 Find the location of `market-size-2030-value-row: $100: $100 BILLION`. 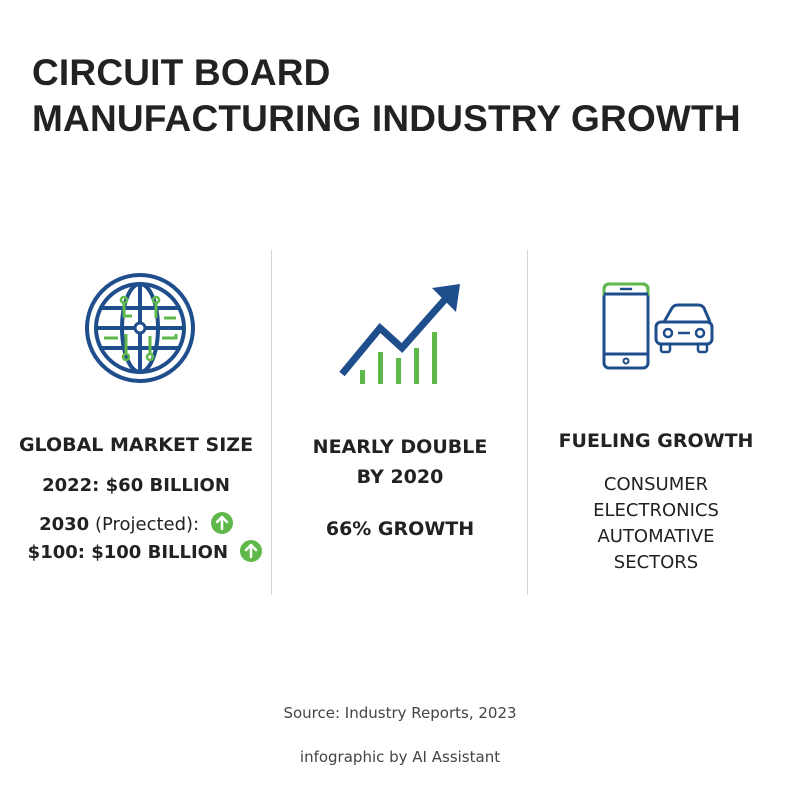

market-size-2030-value-row: $100: $100 BILLION is located at coordinates (145, 552).